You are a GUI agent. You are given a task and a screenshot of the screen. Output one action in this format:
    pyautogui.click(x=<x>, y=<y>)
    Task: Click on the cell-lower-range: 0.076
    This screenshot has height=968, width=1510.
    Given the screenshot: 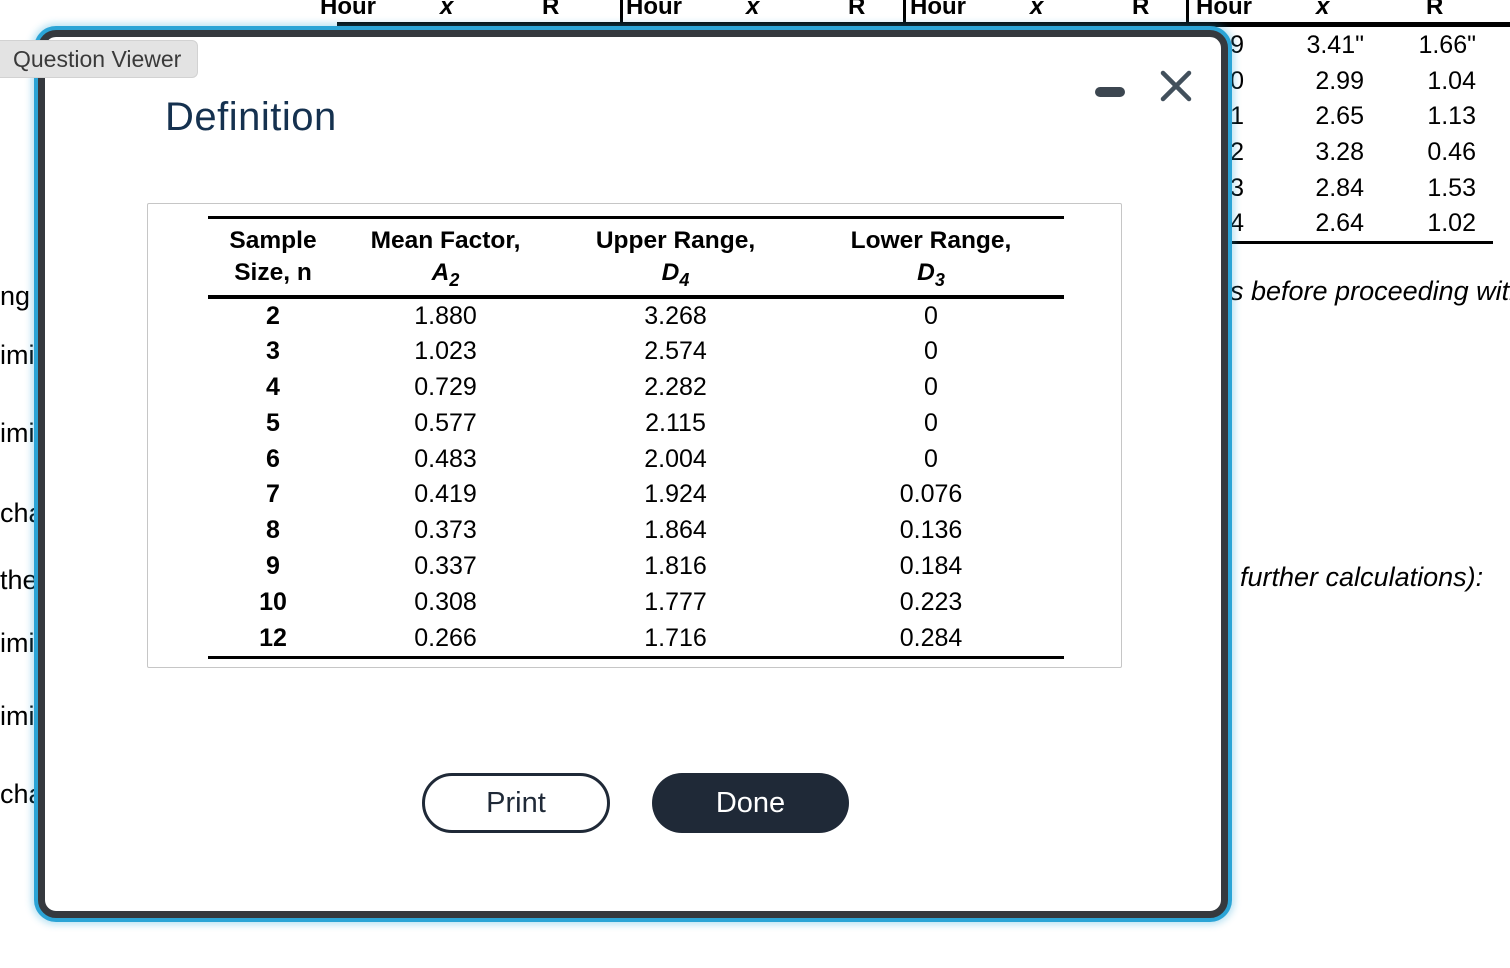 What is the action you would take?
    pyautogui.click(x=931, y=494)
    